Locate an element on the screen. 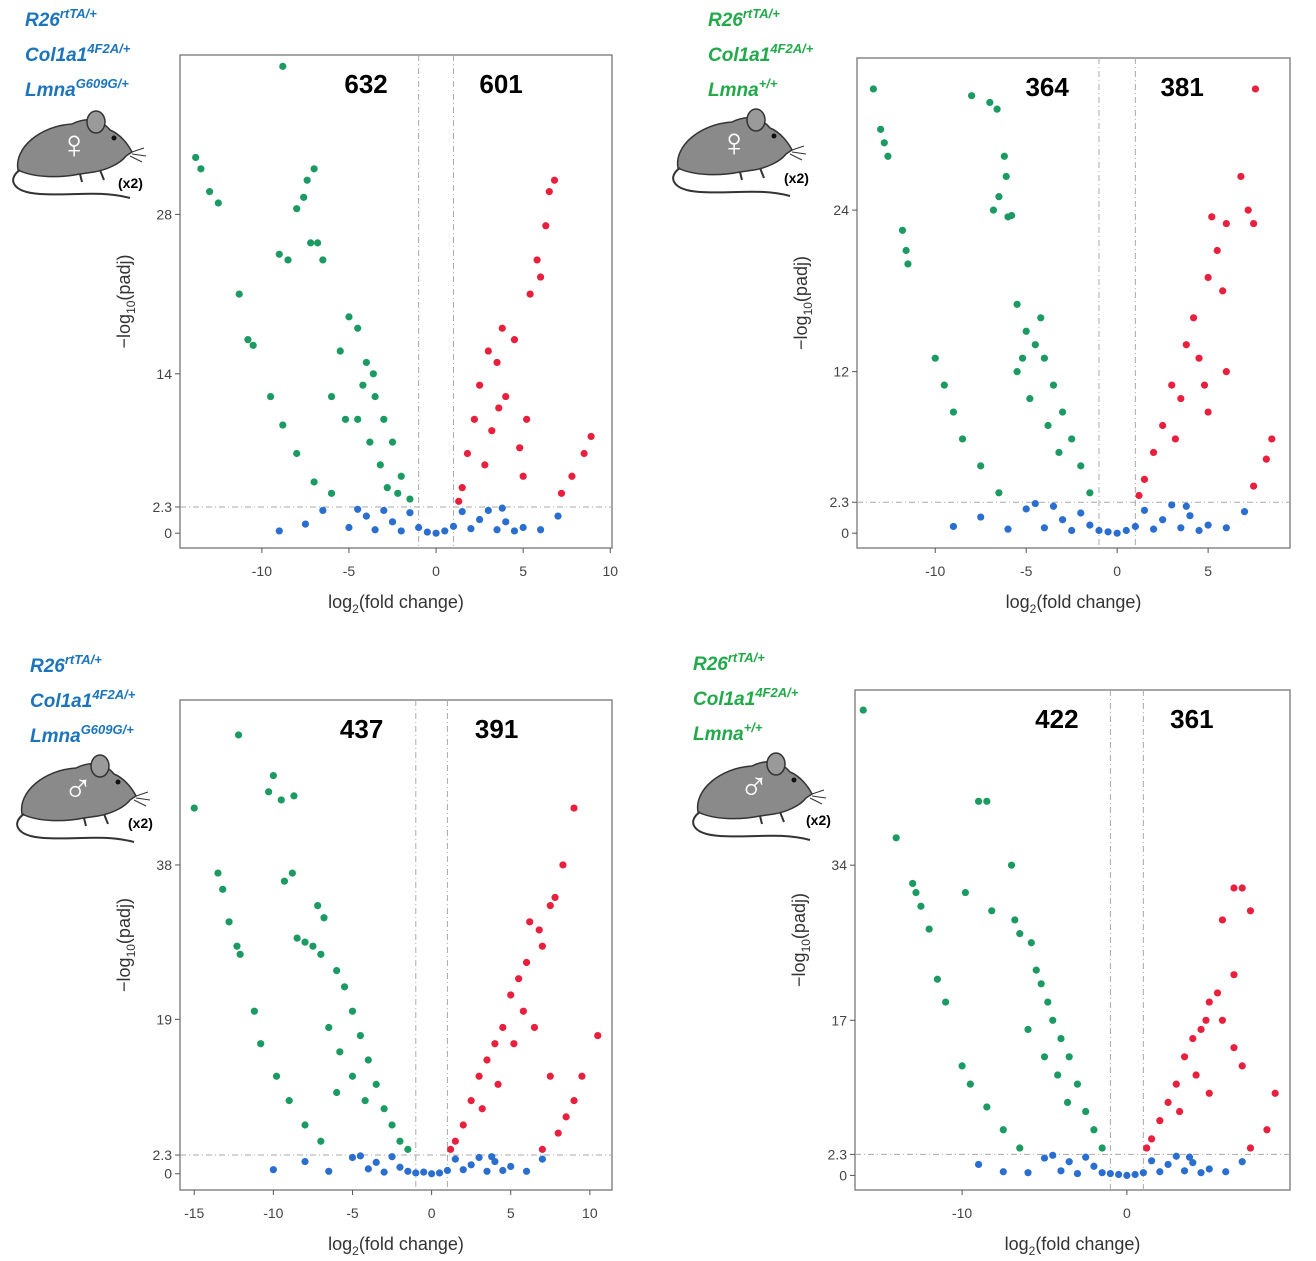 The image size is (1316, 1261). x-label-part: 2 is located at coordinates (1032, 1251).